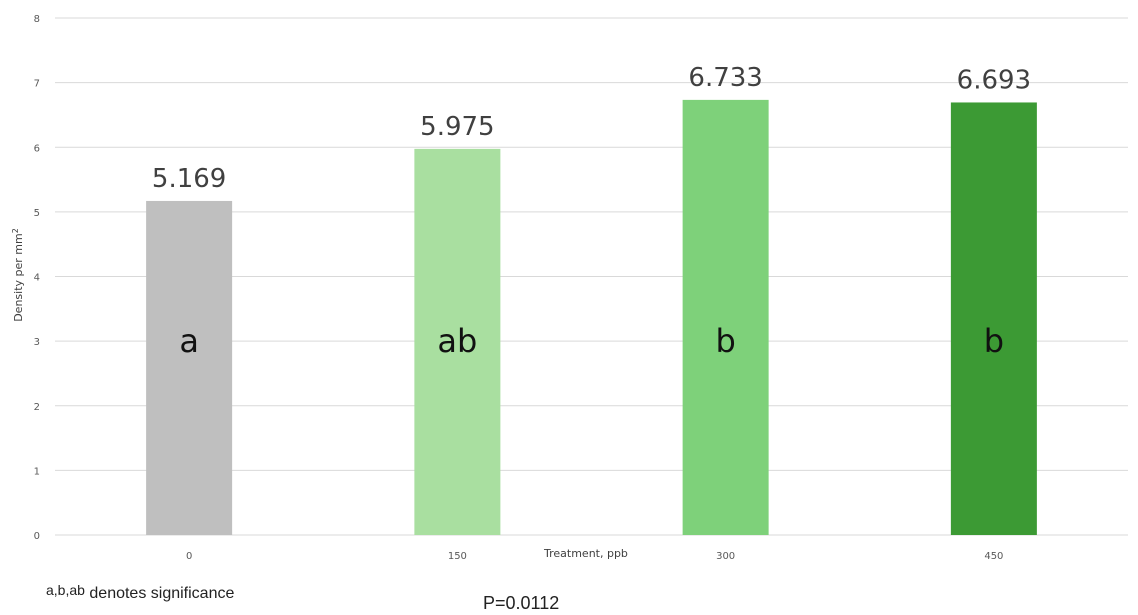 This screenshot has height=615, width=1138. What do you see at coordinates (994, 80) in the screenshot?
I see `data-label: 6.693` at bounding box center [994, 80].